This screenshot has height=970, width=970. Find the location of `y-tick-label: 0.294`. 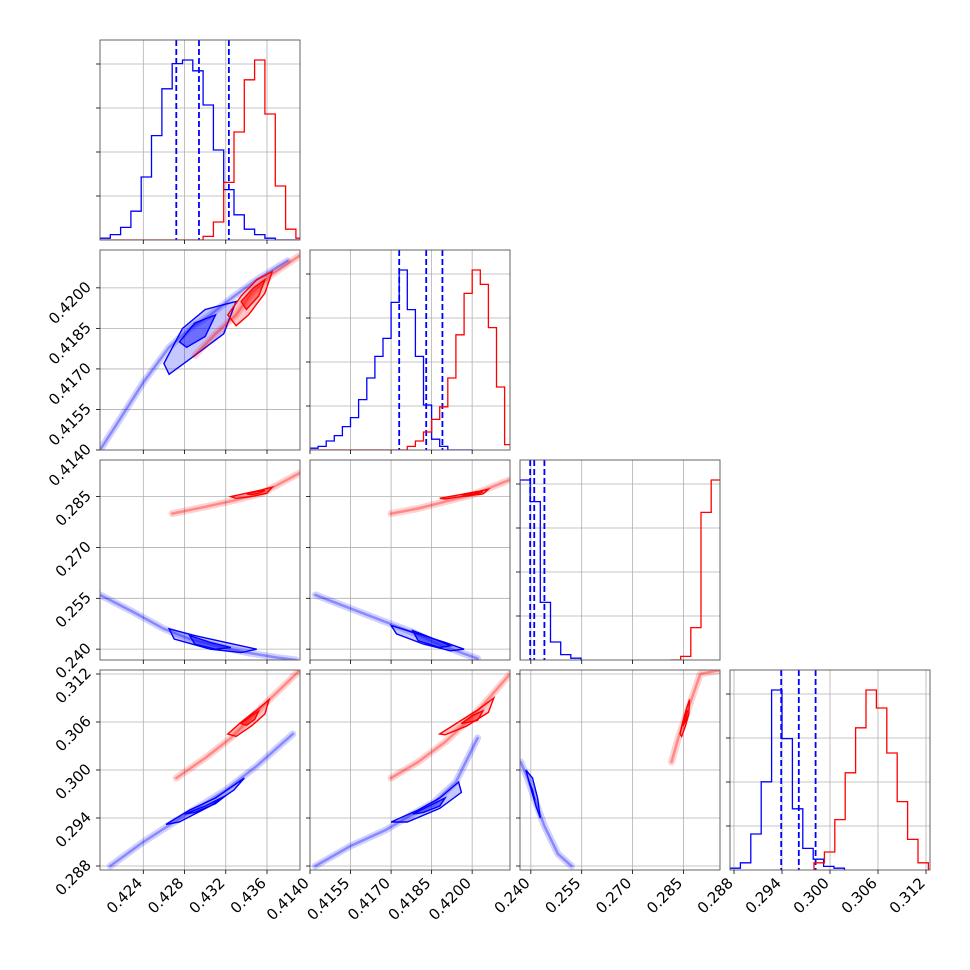

y-tick-label: 0.294 is located at coordinates (73, 829).